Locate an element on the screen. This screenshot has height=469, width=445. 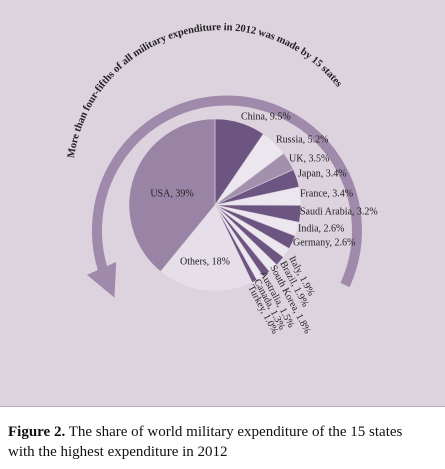
data-label: Saudi Arabia, 3.2% is located at coordinates (339, 211).